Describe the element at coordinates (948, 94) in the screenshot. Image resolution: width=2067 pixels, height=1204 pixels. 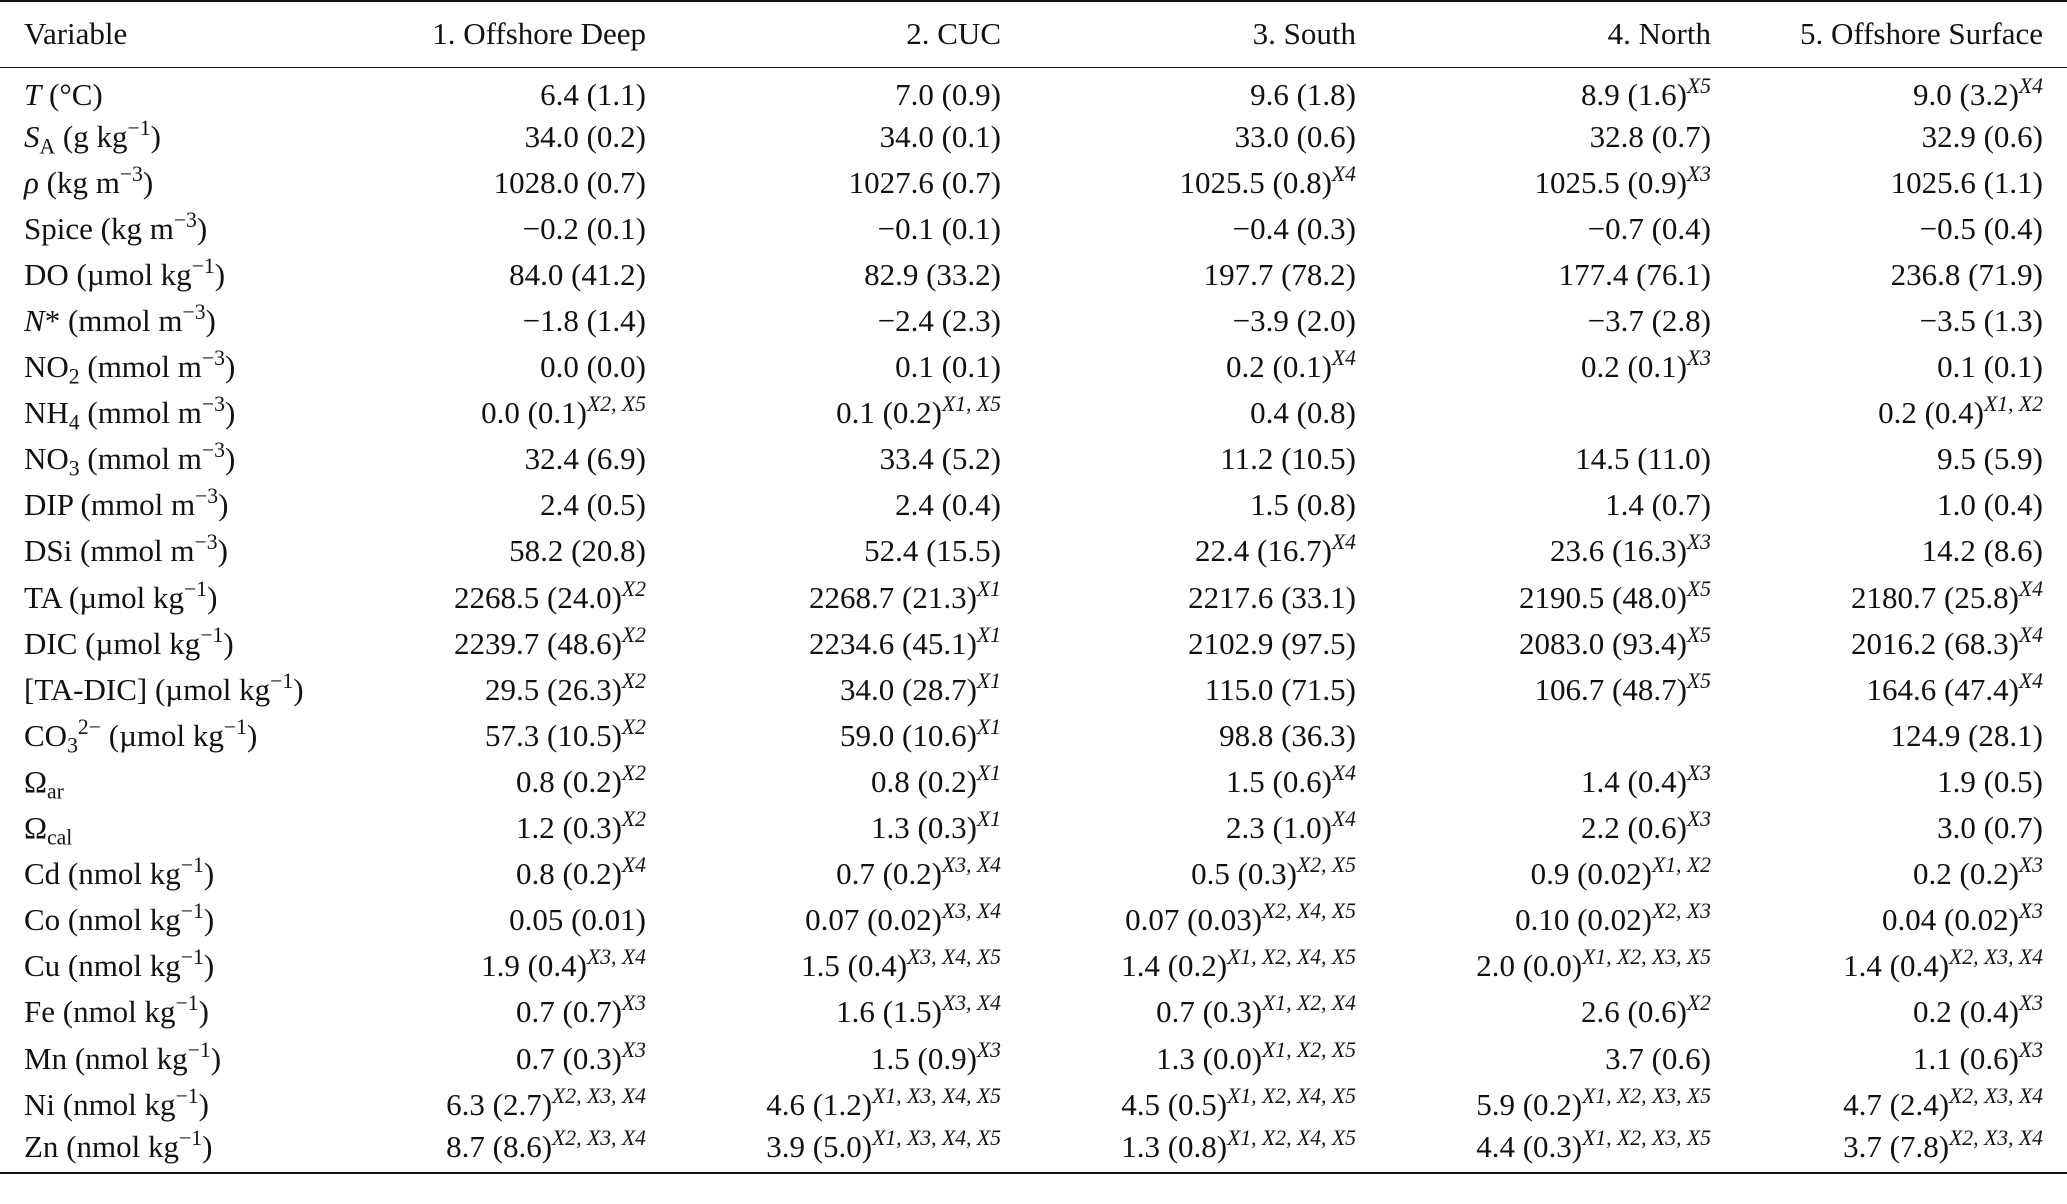
I see `cell-value: 7.0 (0.9)` at that location.